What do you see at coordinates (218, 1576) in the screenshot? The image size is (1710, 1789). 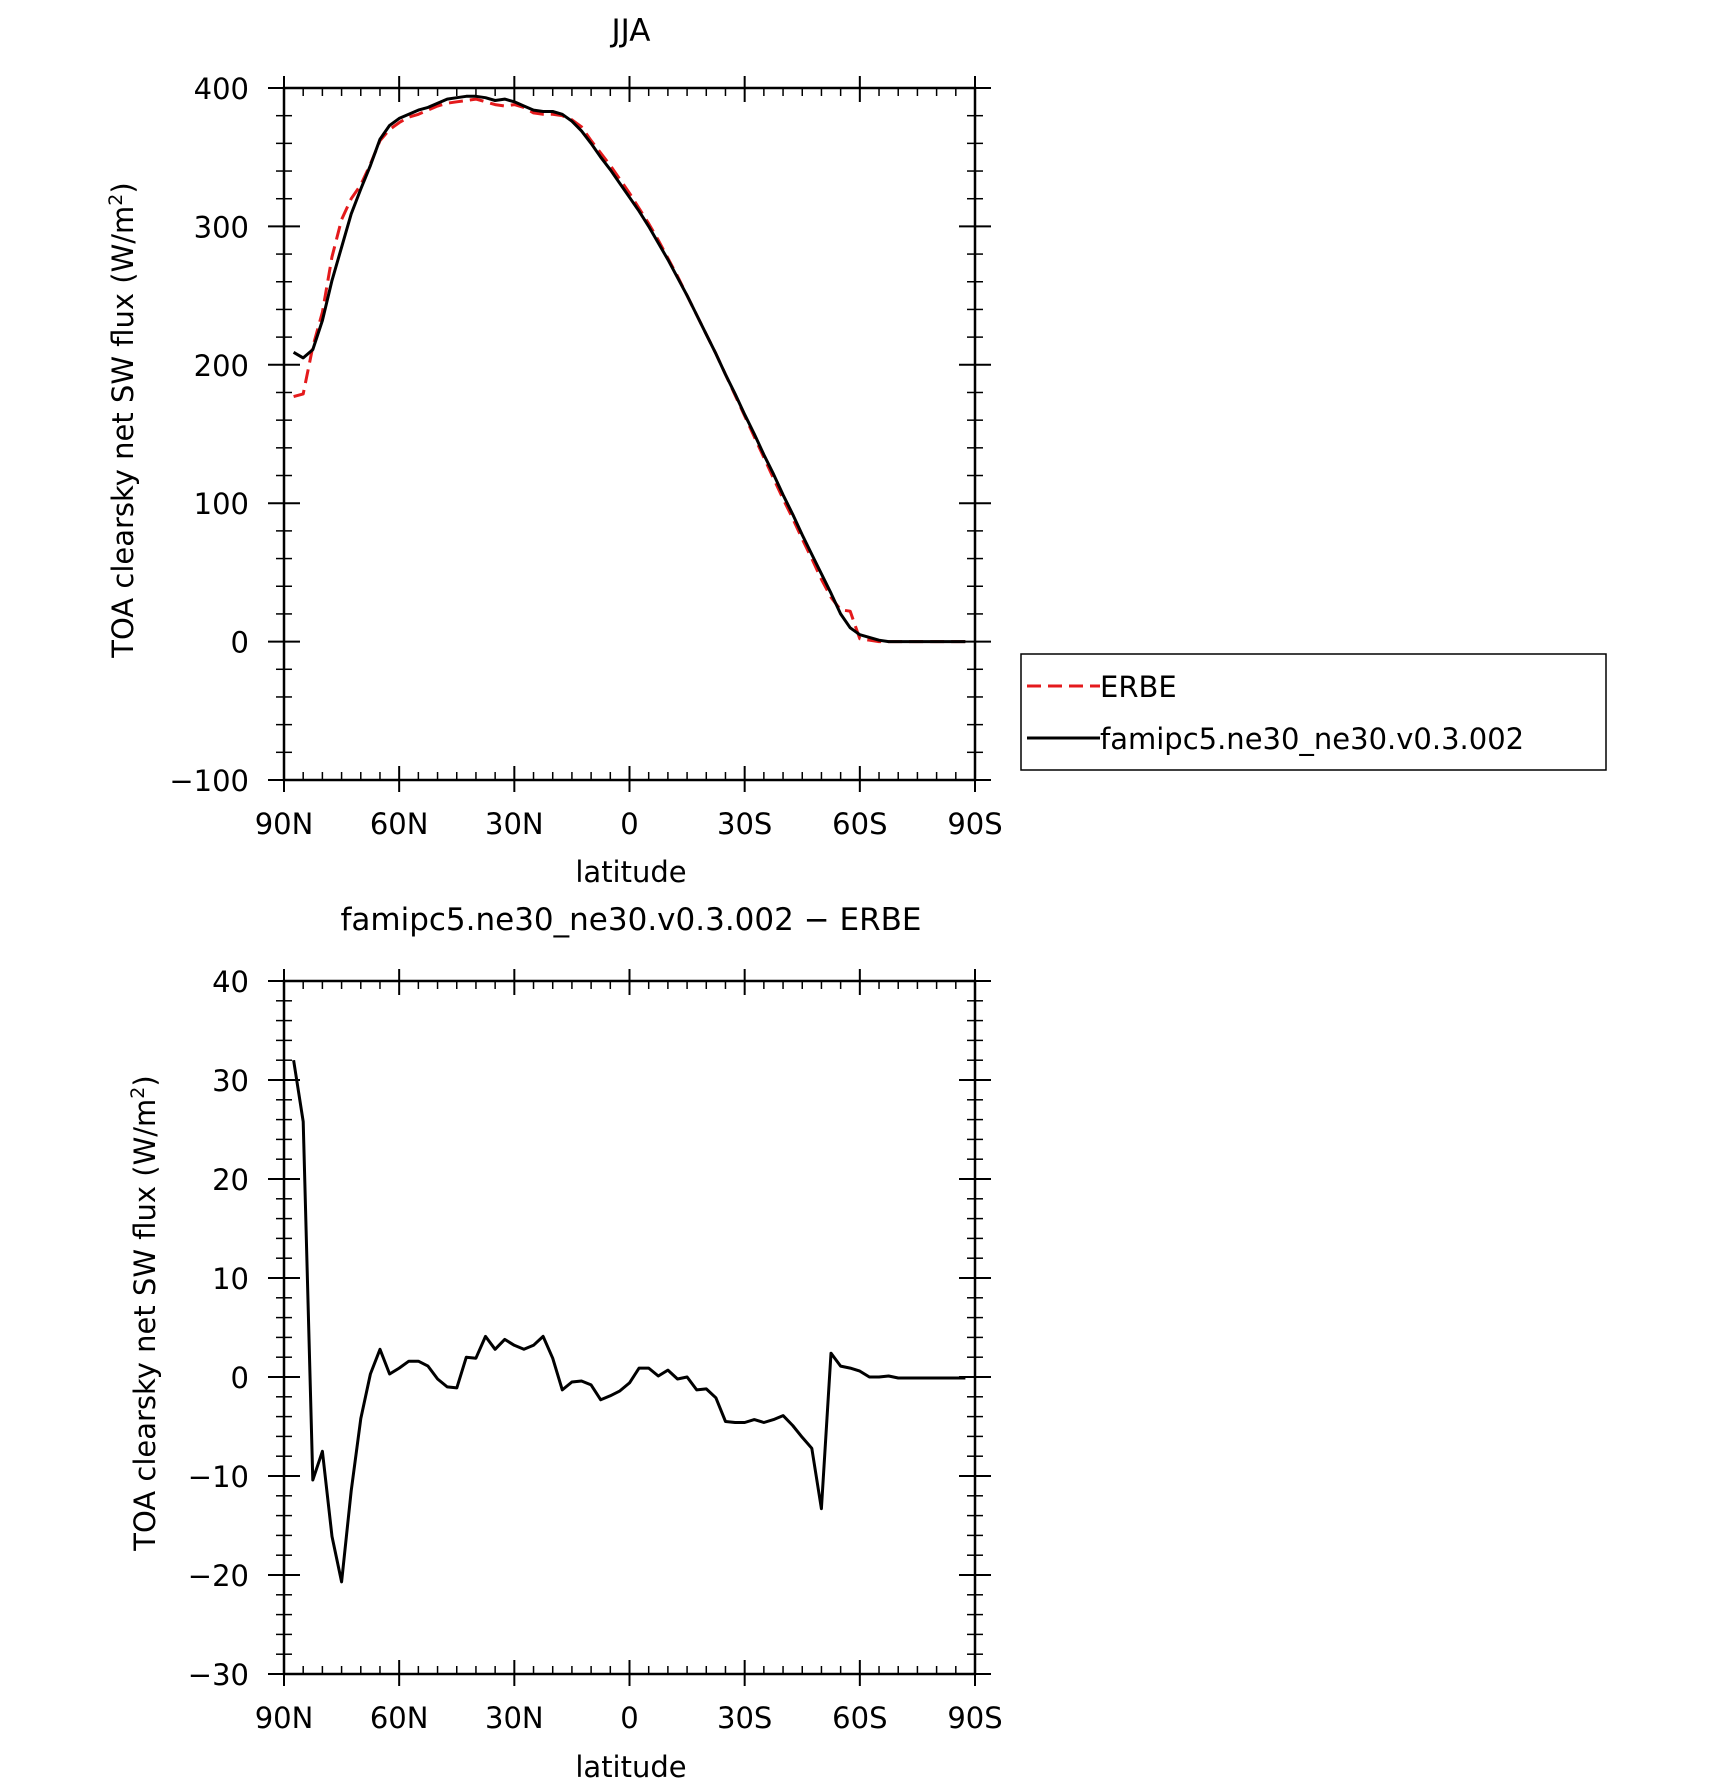 I see `y-tick-label: −20` at bounding box center [218, 1576].